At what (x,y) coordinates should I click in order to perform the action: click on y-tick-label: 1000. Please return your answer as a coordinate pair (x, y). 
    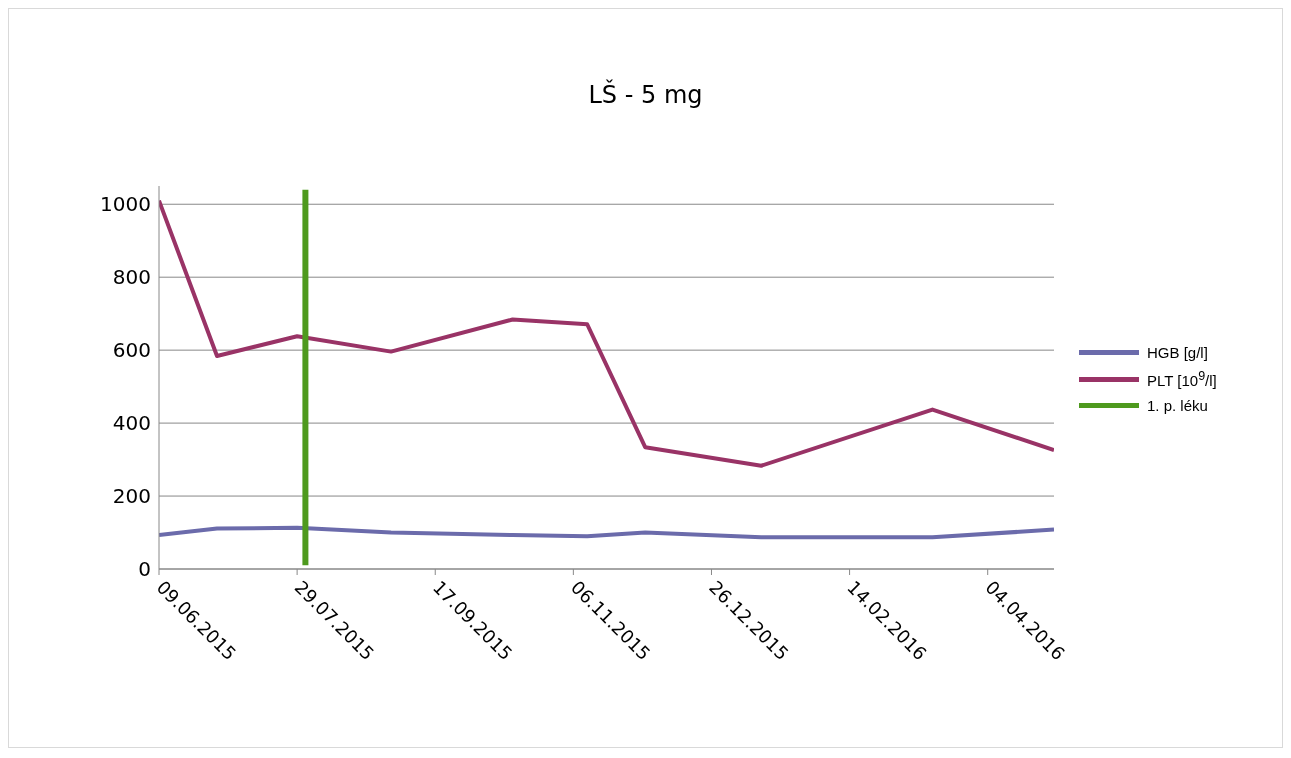
    Looking at the image, I should click on (125, 204).